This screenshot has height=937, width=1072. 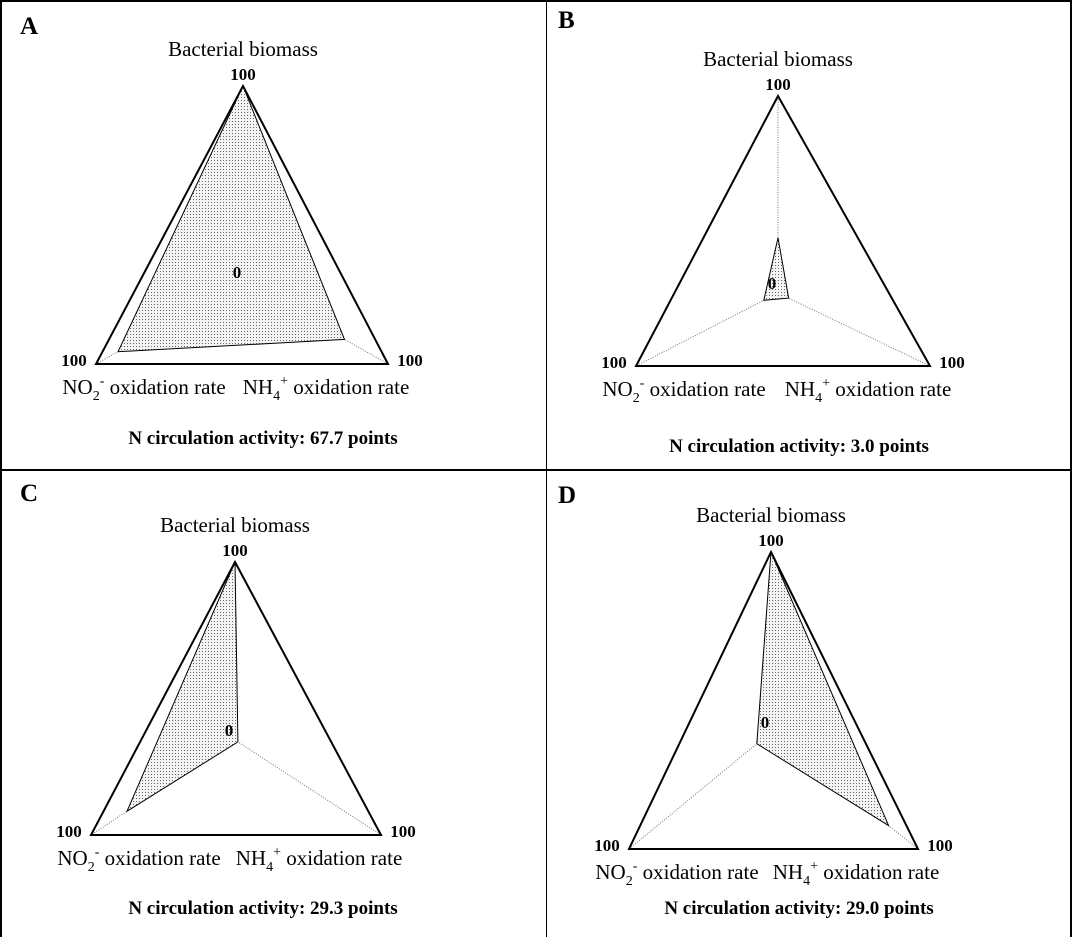 I want to click on n-circulation-summary: N circulation activity: 67.7 points, so click(x=262, y=438).